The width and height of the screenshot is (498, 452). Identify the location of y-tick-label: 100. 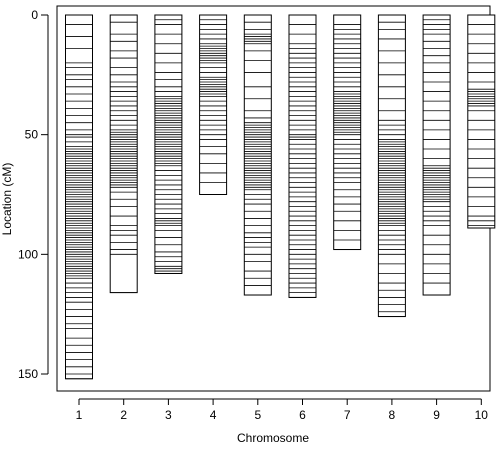
(28, 254).